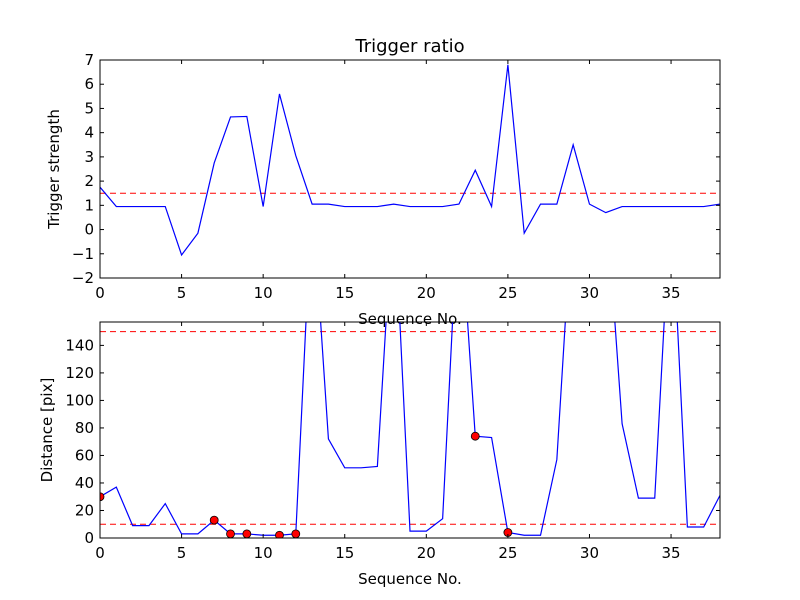  What do you see at coordinates (79, 345) in the screenshot?
I see `y-tick-label: 140` at bounding box center [79, 345].